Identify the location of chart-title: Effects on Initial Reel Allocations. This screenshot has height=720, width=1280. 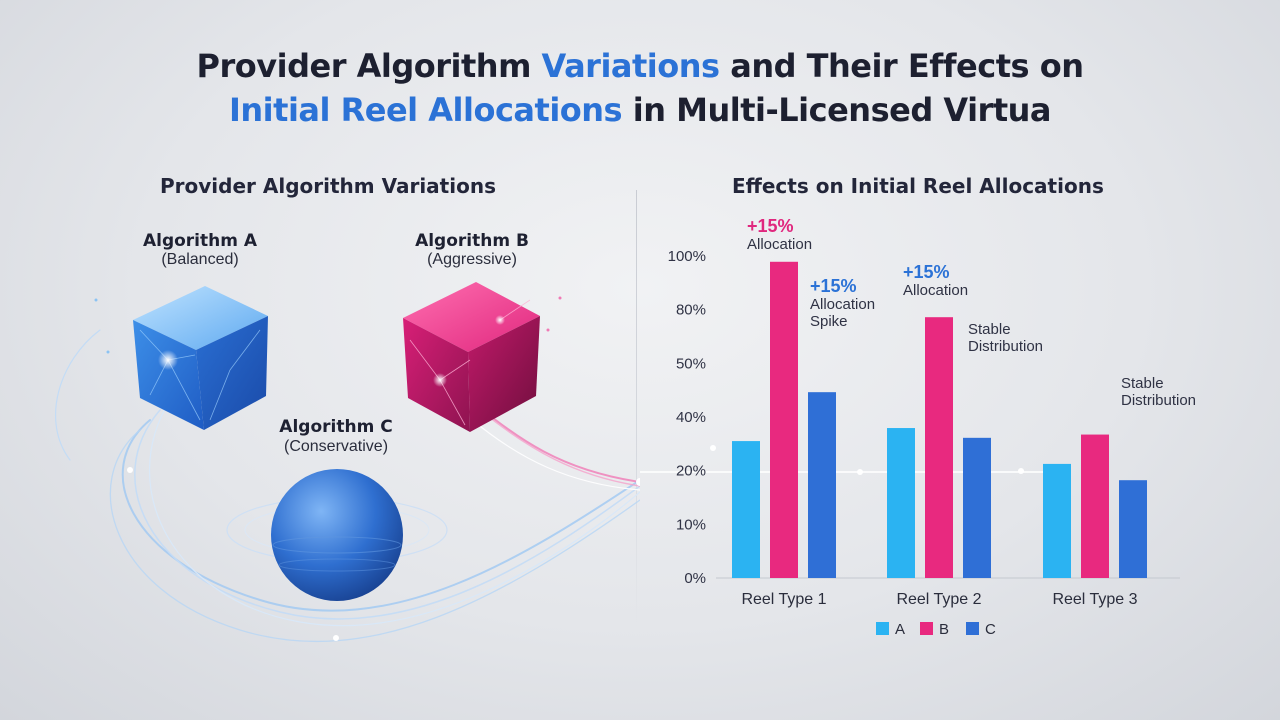
(918, 186).